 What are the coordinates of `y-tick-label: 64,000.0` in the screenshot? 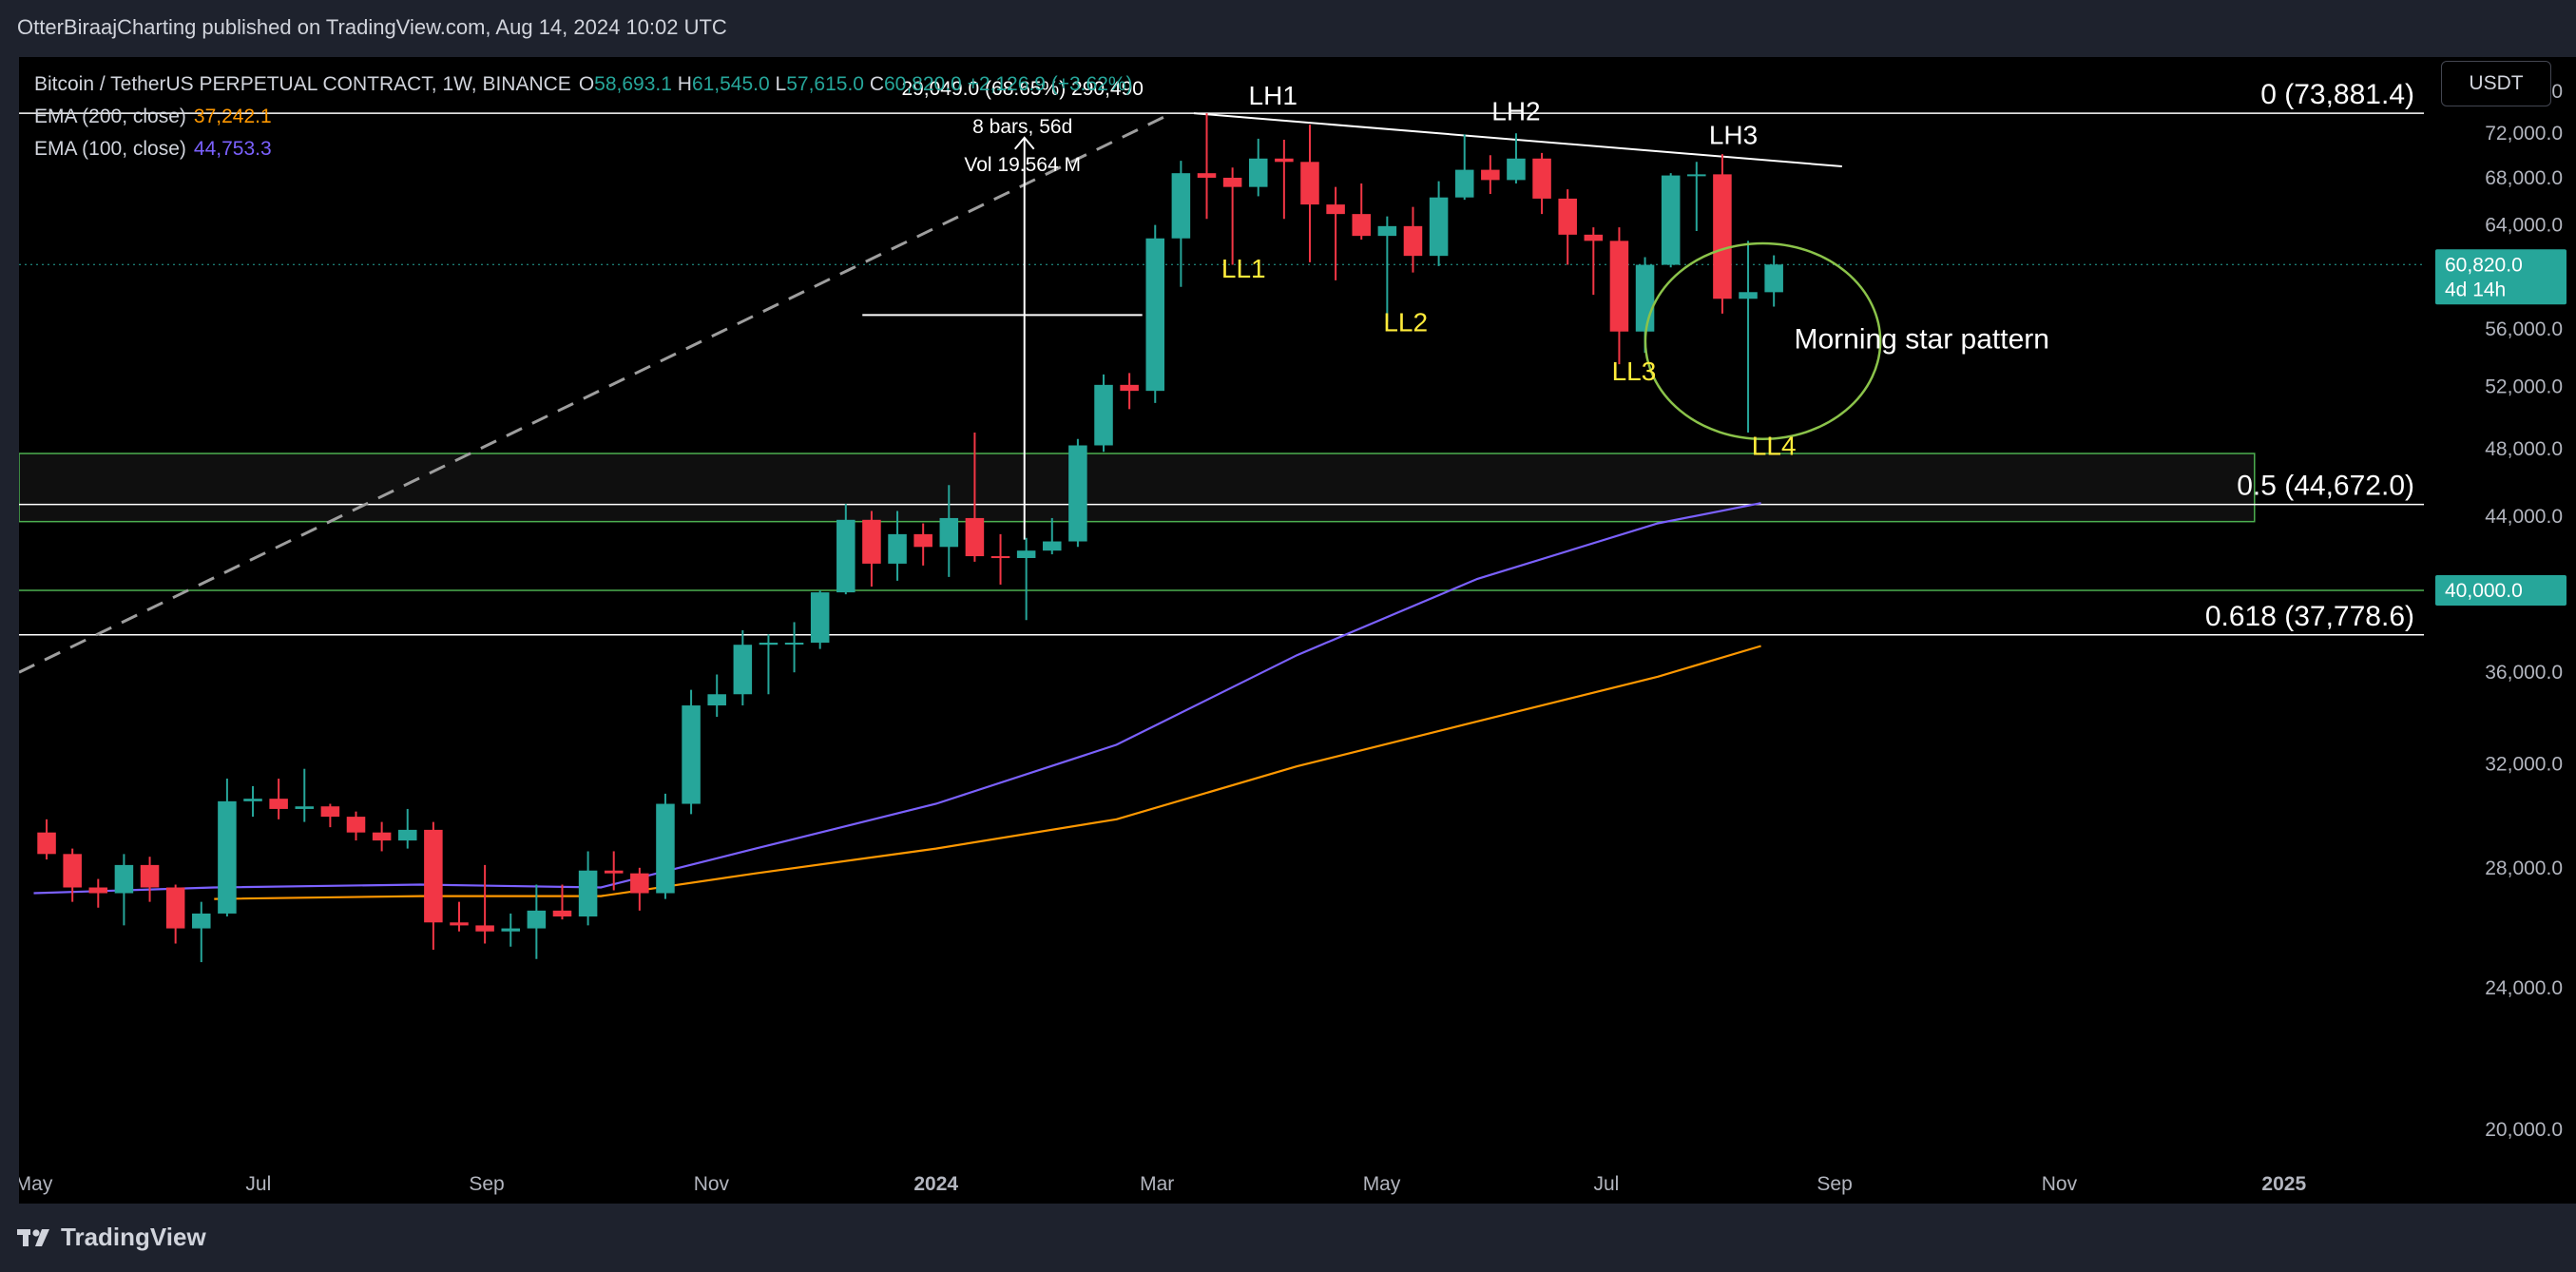 It's located at (2524, 226).